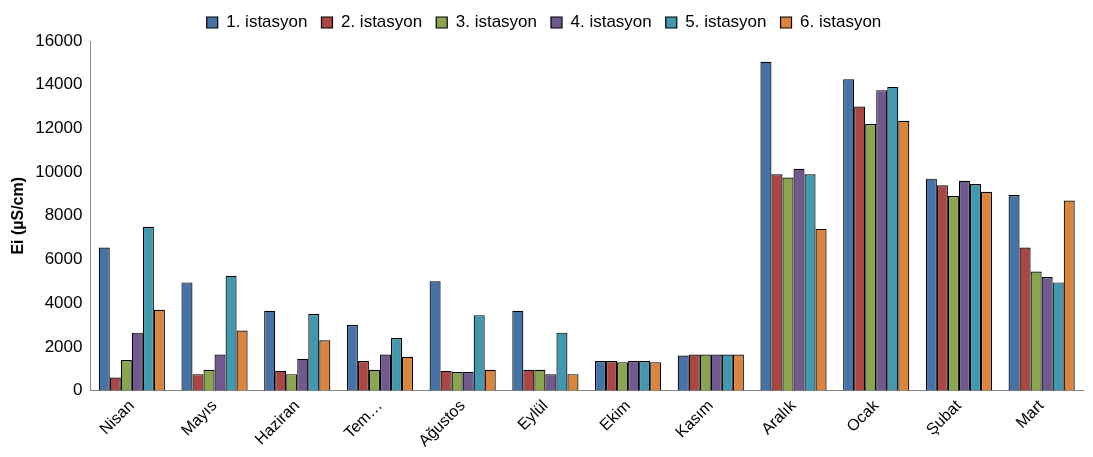 The width and height of the screenshot is (1093, 457). I want to click on legend-label: 5. istasyon, so click(726, 22).